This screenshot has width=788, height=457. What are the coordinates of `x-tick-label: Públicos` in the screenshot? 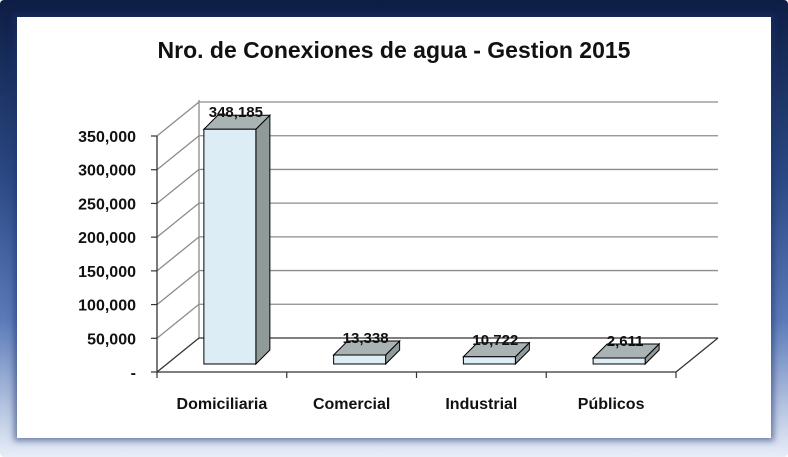 It's located at (611, 404).